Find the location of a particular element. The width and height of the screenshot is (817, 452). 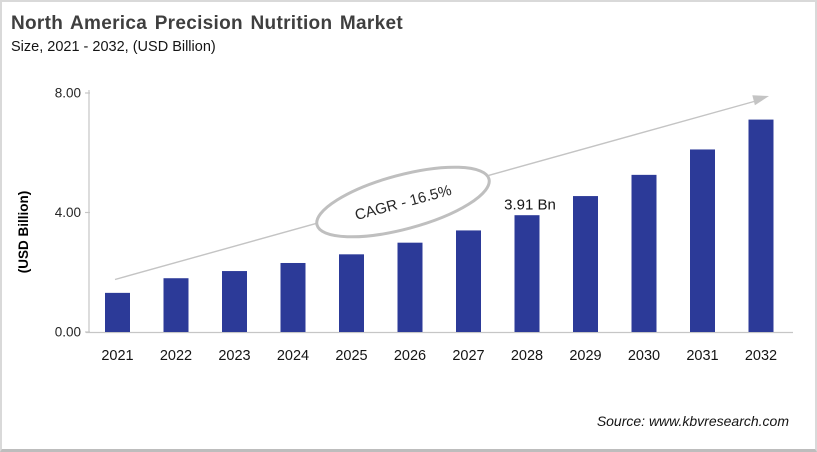

y-tick-label-0: 0.00 is located at coordinates (68, 332).